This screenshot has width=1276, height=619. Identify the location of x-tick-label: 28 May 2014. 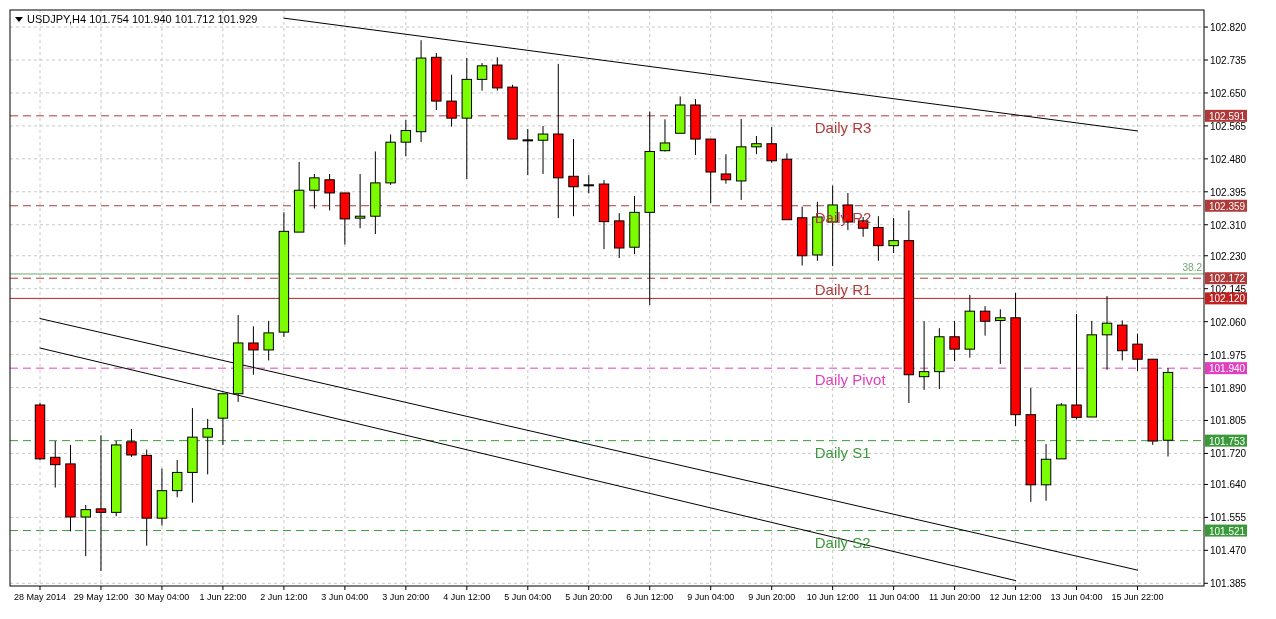
(40, 597).